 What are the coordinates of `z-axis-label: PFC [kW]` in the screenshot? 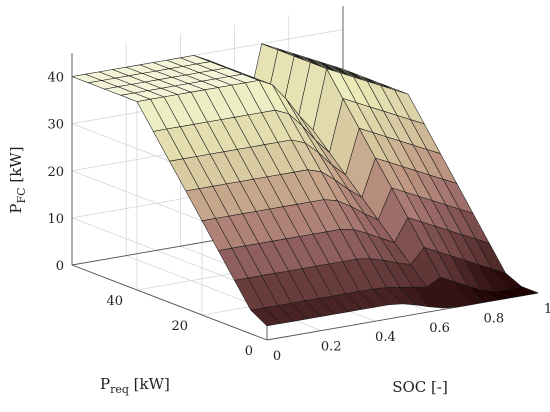 It's located at (17, 179).